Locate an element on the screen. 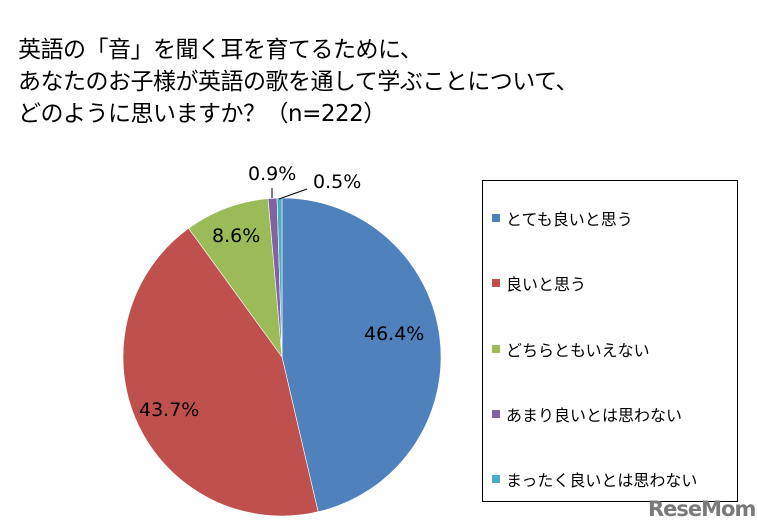  data-label-very-good: 46.4% is located at coordinates (394, 334).